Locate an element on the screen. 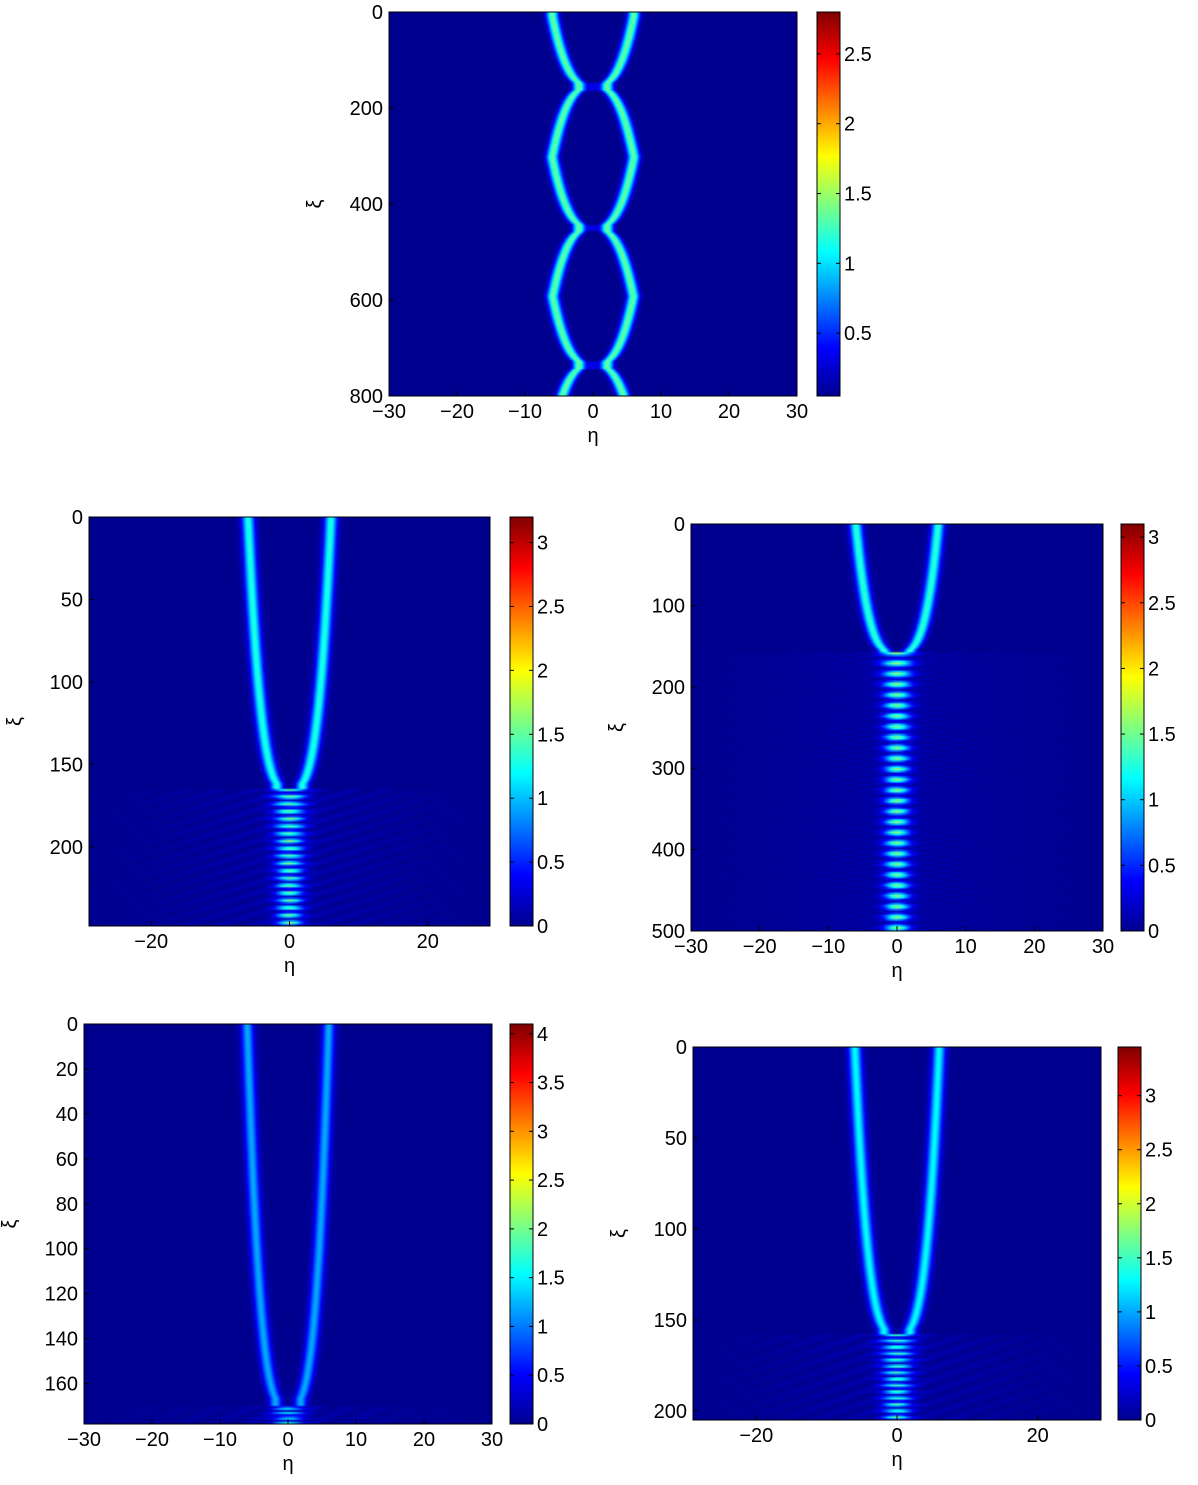  y-tick-label: 20 is located at coordinates (67, 1070).